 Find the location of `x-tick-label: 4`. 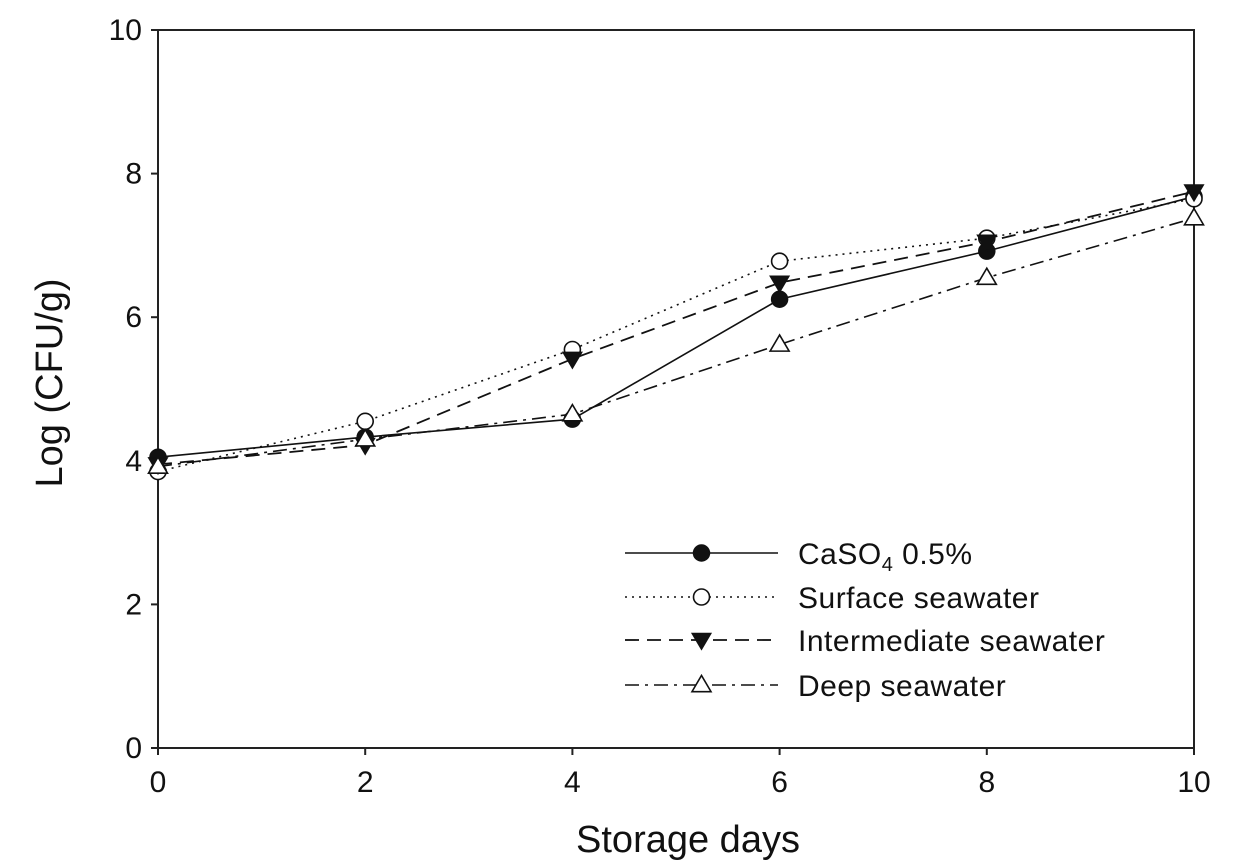

x-tick-label: 4 is located at coordinates (572, 782).